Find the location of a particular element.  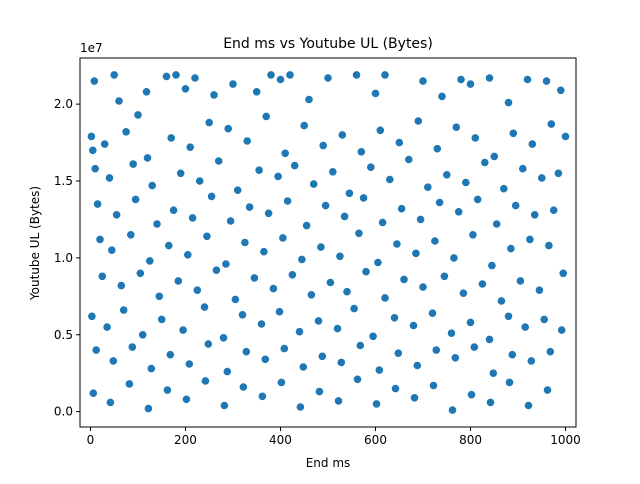

x-axis-label: End ms is located at coordinates (328, 463).